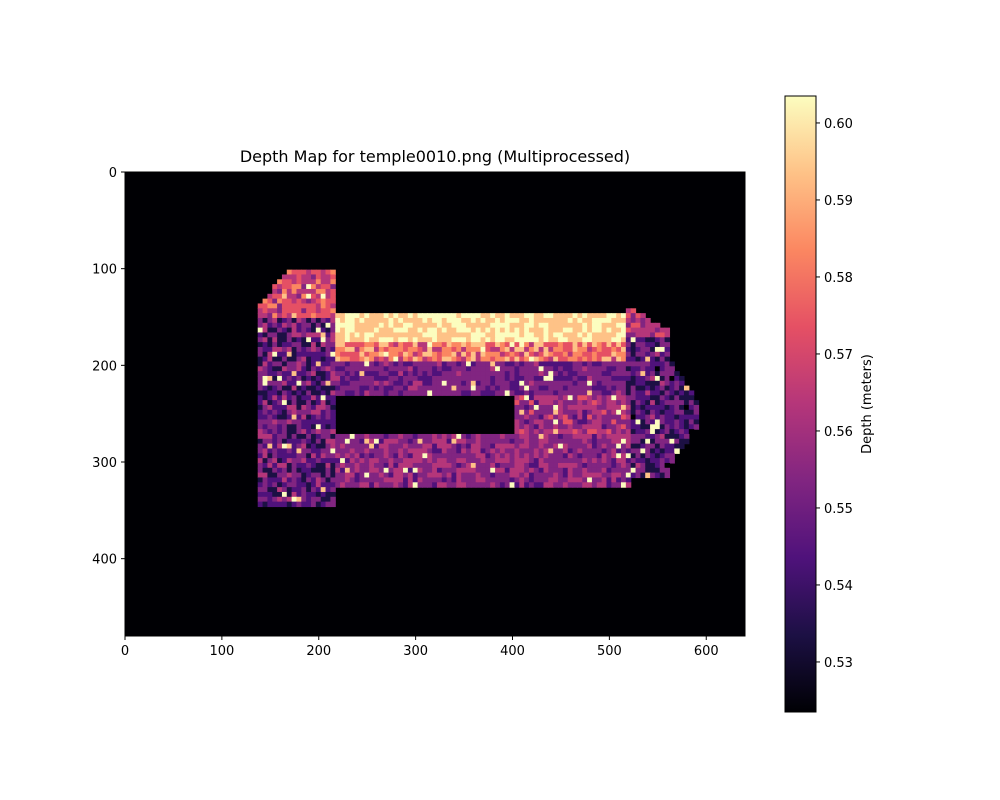 This screenshot has height=800, width=1000. I want to click on x-tick-label: 300, so click(415, 651).